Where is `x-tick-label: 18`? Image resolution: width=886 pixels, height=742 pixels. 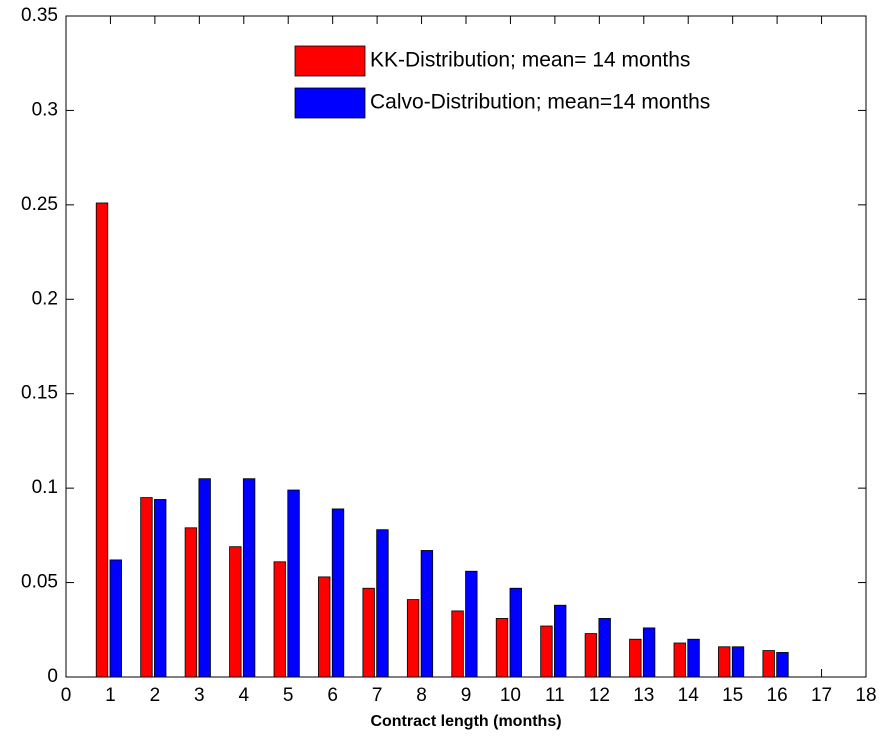
x-tick-label: 18 is located at coordinates (865, 695).